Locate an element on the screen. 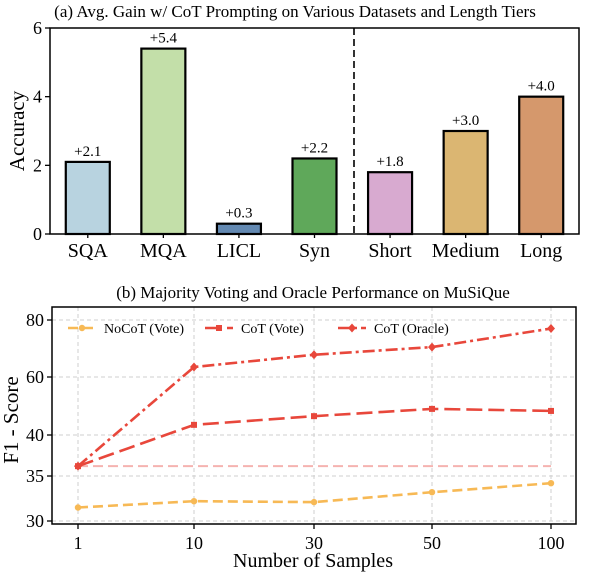 Image resolution: width=590 pixels, height=574 pixels. bar-mqa is located at coordinates (163, 141).